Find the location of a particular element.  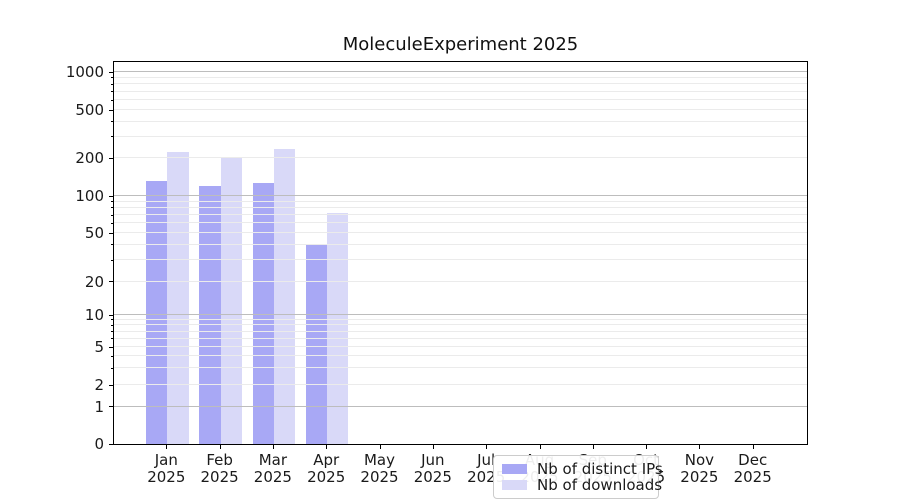

y-tick-label: 50 is located at coordinates (94, 233).